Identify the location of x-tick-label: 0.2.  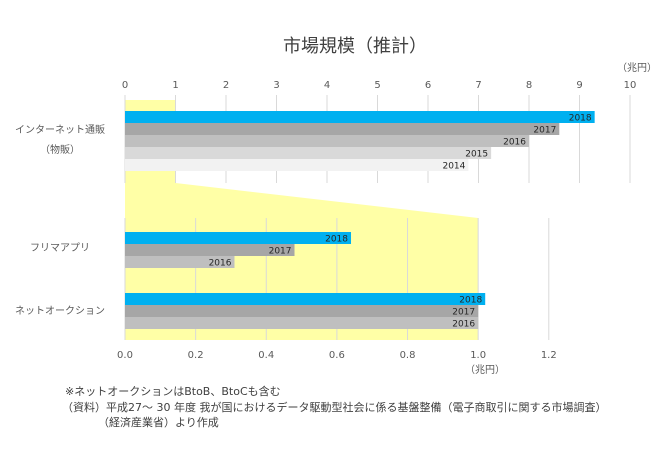
(196, 355).